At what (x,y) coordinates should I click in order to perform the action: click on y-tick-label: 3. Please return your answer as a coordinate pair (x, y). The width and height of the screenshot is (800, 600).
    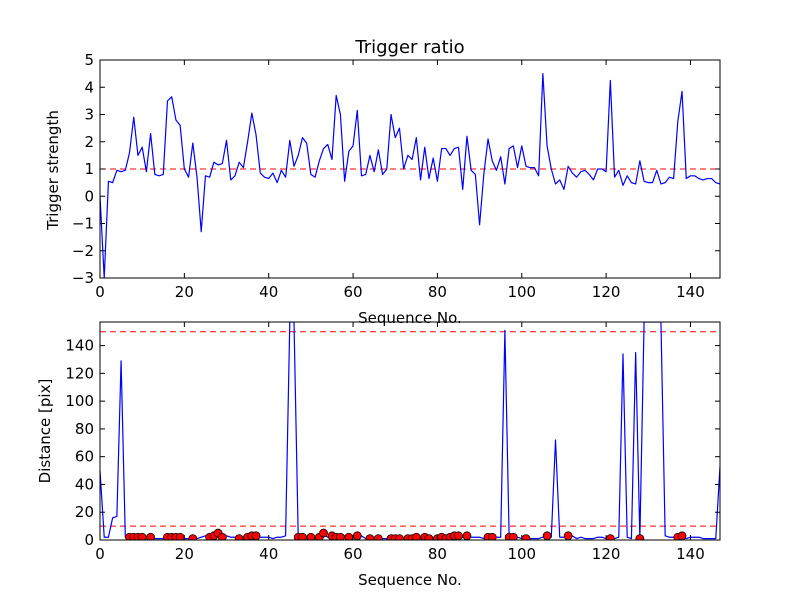
    Looking at the image, I should click on (89, 115).